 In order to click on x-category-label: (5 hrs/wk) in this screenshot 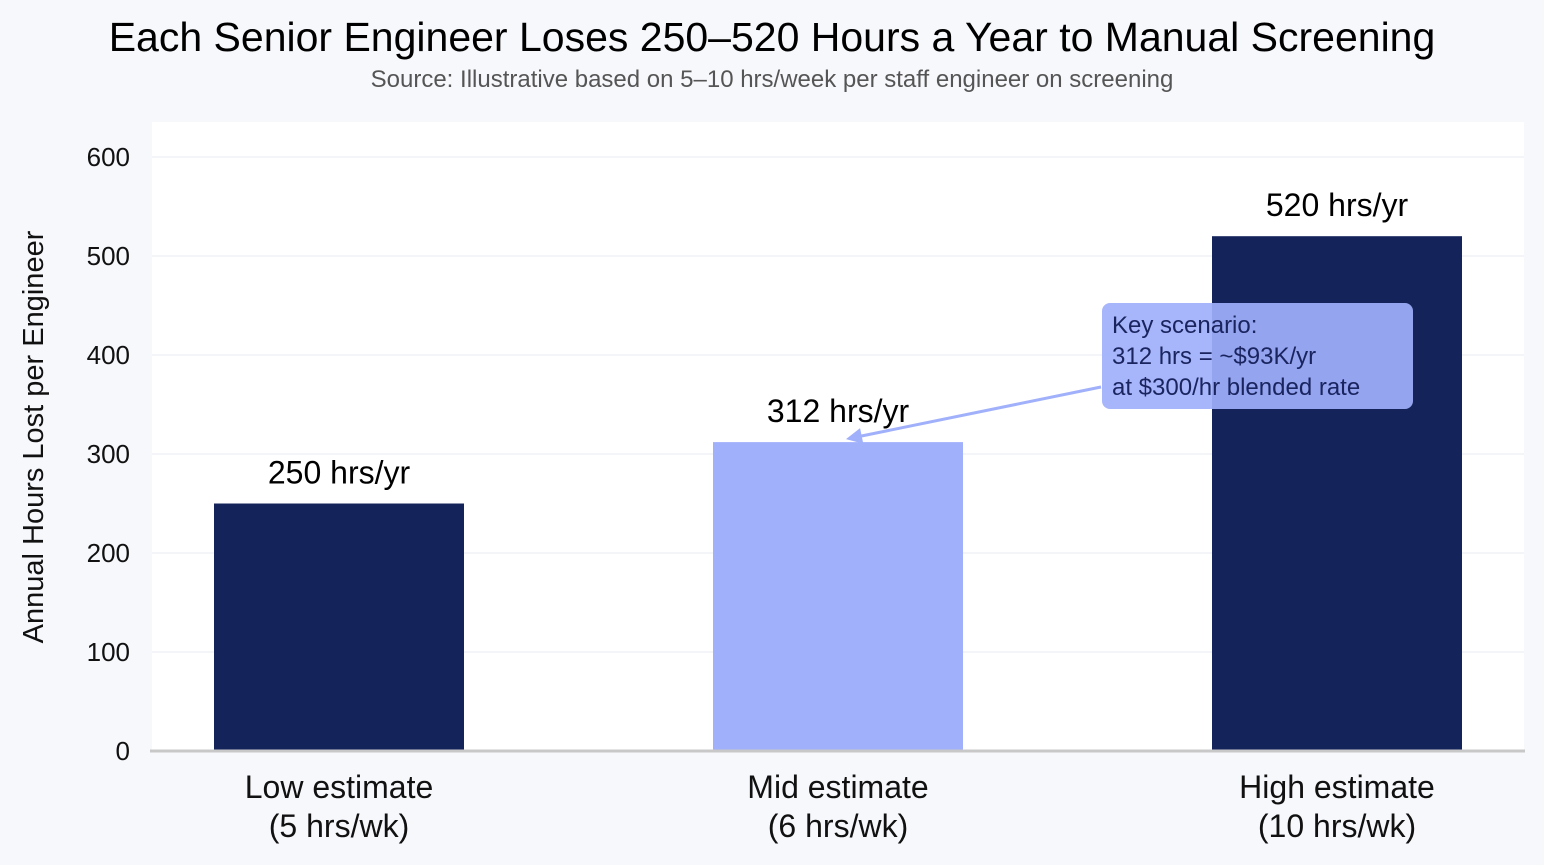, I will do `click(339, 826)`.